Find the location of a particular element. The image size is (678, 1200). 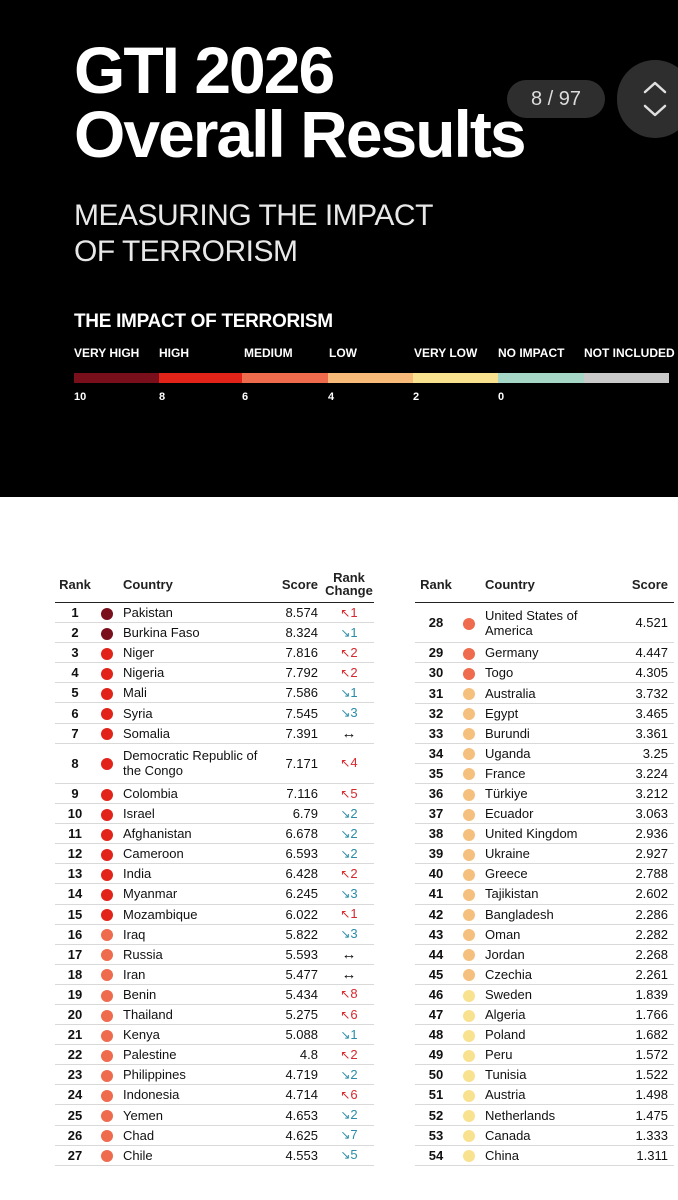

score-cell: 1.311 is located at coordinates (641, 1155).